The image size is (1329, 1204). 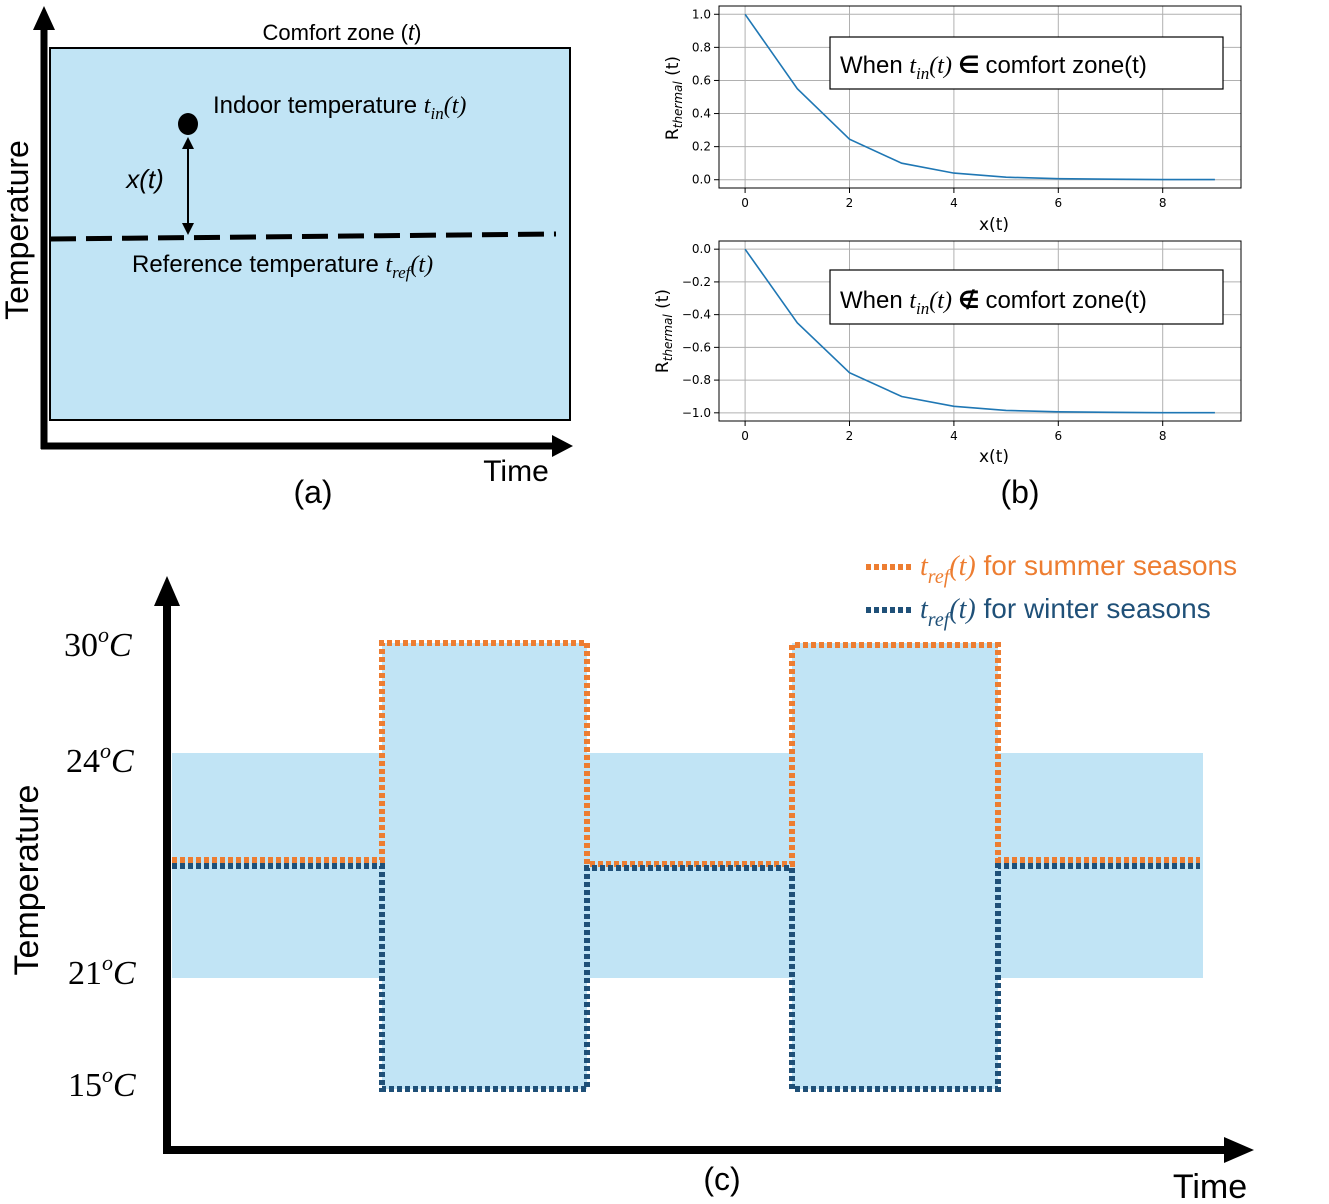 What do you see at coordinates (993, 302) in the screenshot?
I see `panel-b-bottom-annotation-text: When tin(t) ∉ comfort zone(t)` at bounding box center [993, 302].